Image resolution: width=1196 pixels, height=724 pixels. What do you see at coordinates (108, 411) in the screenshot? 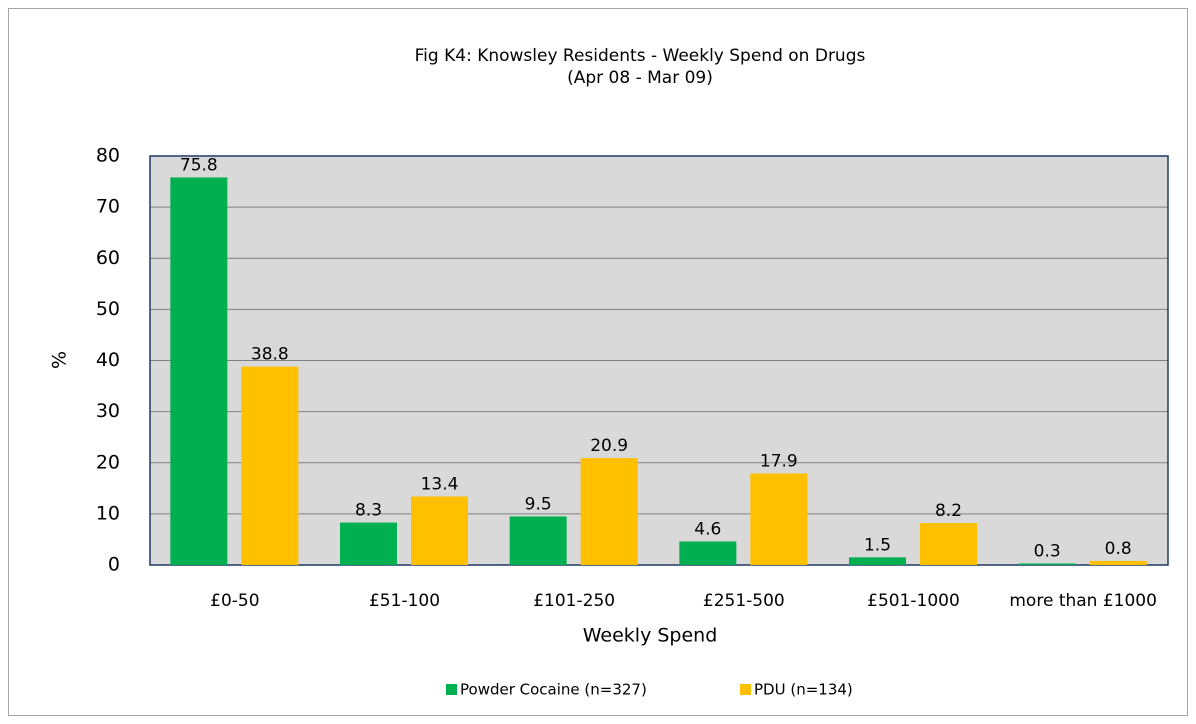
I see `y-tick-label: 30` at bounding box center [108, 411].